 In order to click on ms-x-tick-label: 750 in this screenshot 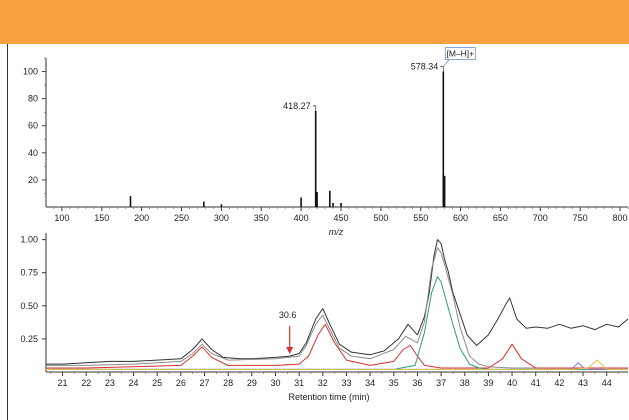, I will do `click(580, 218)`.